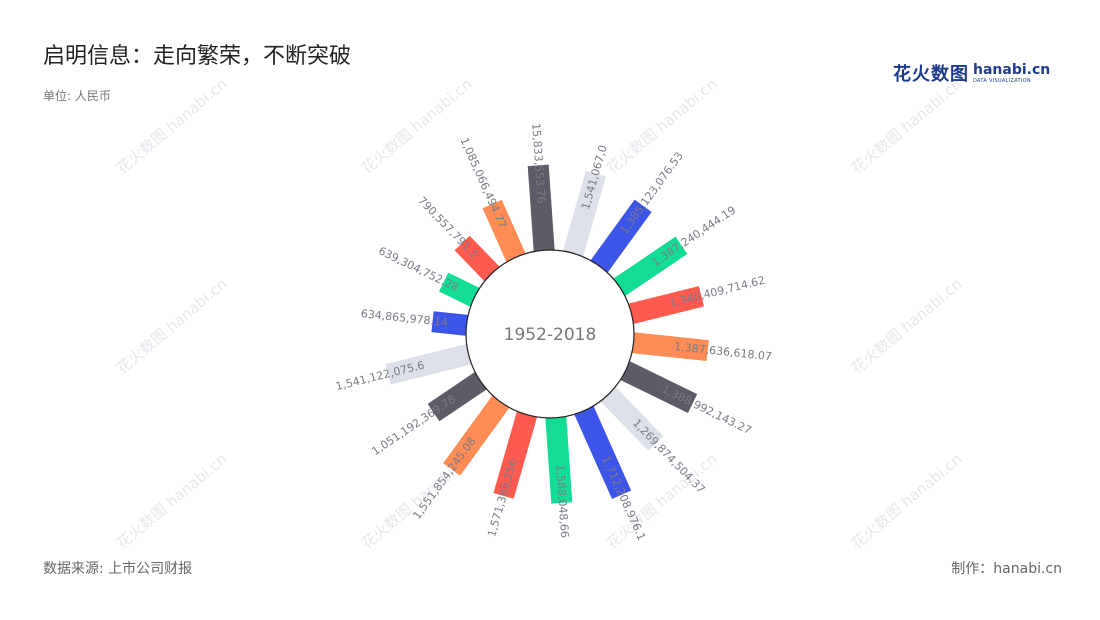 This screenshot has height=620, width=1100. Describe the element at coordinates (1012, 69) in the screenshot. I see `logo-en-text: hanabi.cn` at that location.